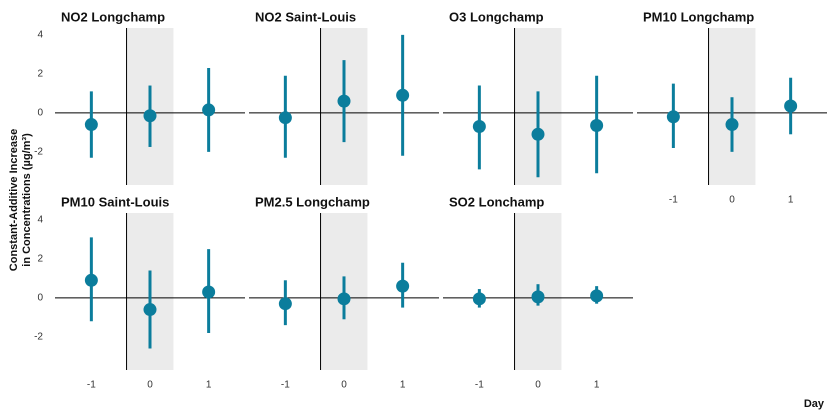 The width and height of the screenshot is (830, 415). Describe the element at coordinates (27, 200) in the screenshot. I see `y-axis-title: in Concentrations (µg/m³)` at that location.